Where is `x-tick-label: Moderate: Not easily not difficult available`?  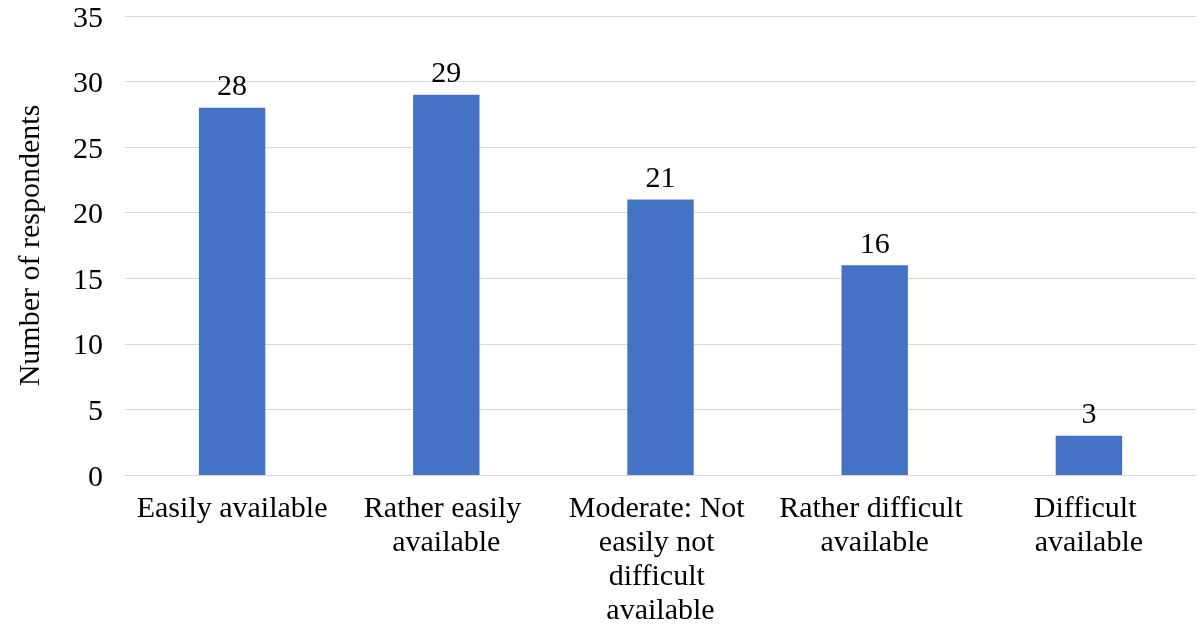 x-tick-label: Moderate: Not easily not difficult available is located at coordinates (660, 557).